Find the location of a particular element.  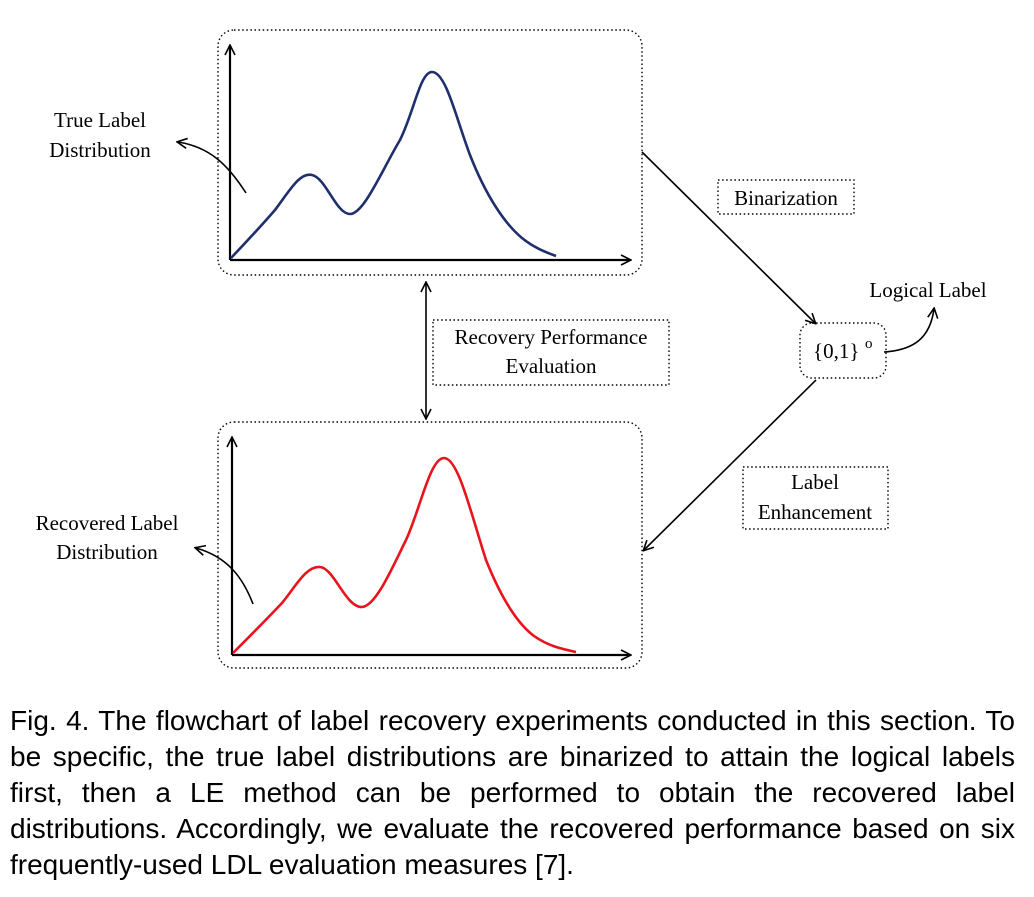

recovery-evaluation-line-2: Evaluation is located at coordinates (551, 366).